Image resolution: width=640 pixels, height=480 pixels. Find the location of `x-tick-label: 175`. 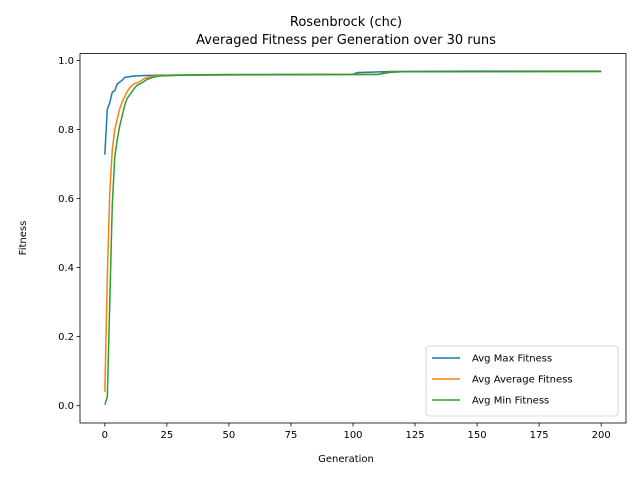

x-tick-label: 175 is located at coordinates (539, 435).